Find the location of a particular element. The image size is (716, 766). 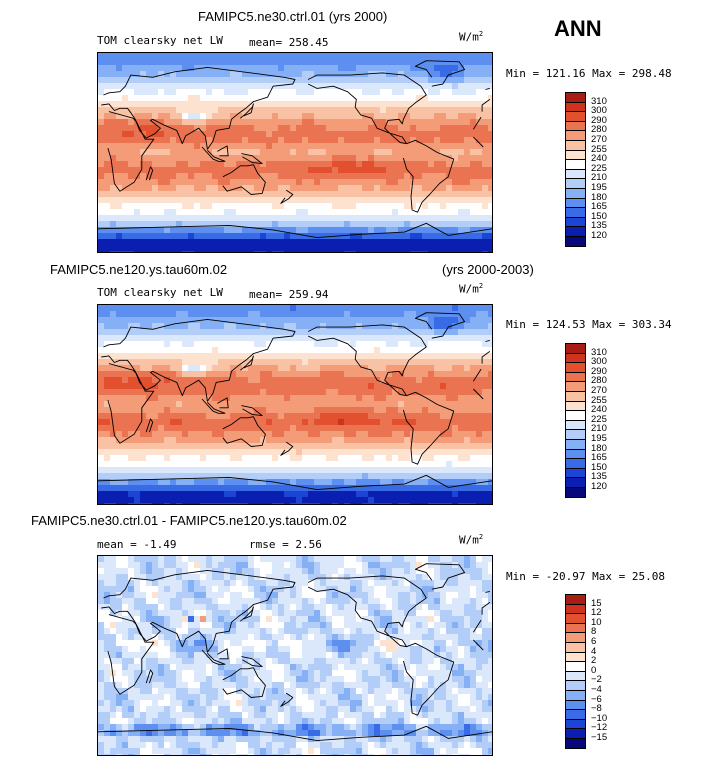

colorbar-level-label: 310 is located at coordinates (599, 101).